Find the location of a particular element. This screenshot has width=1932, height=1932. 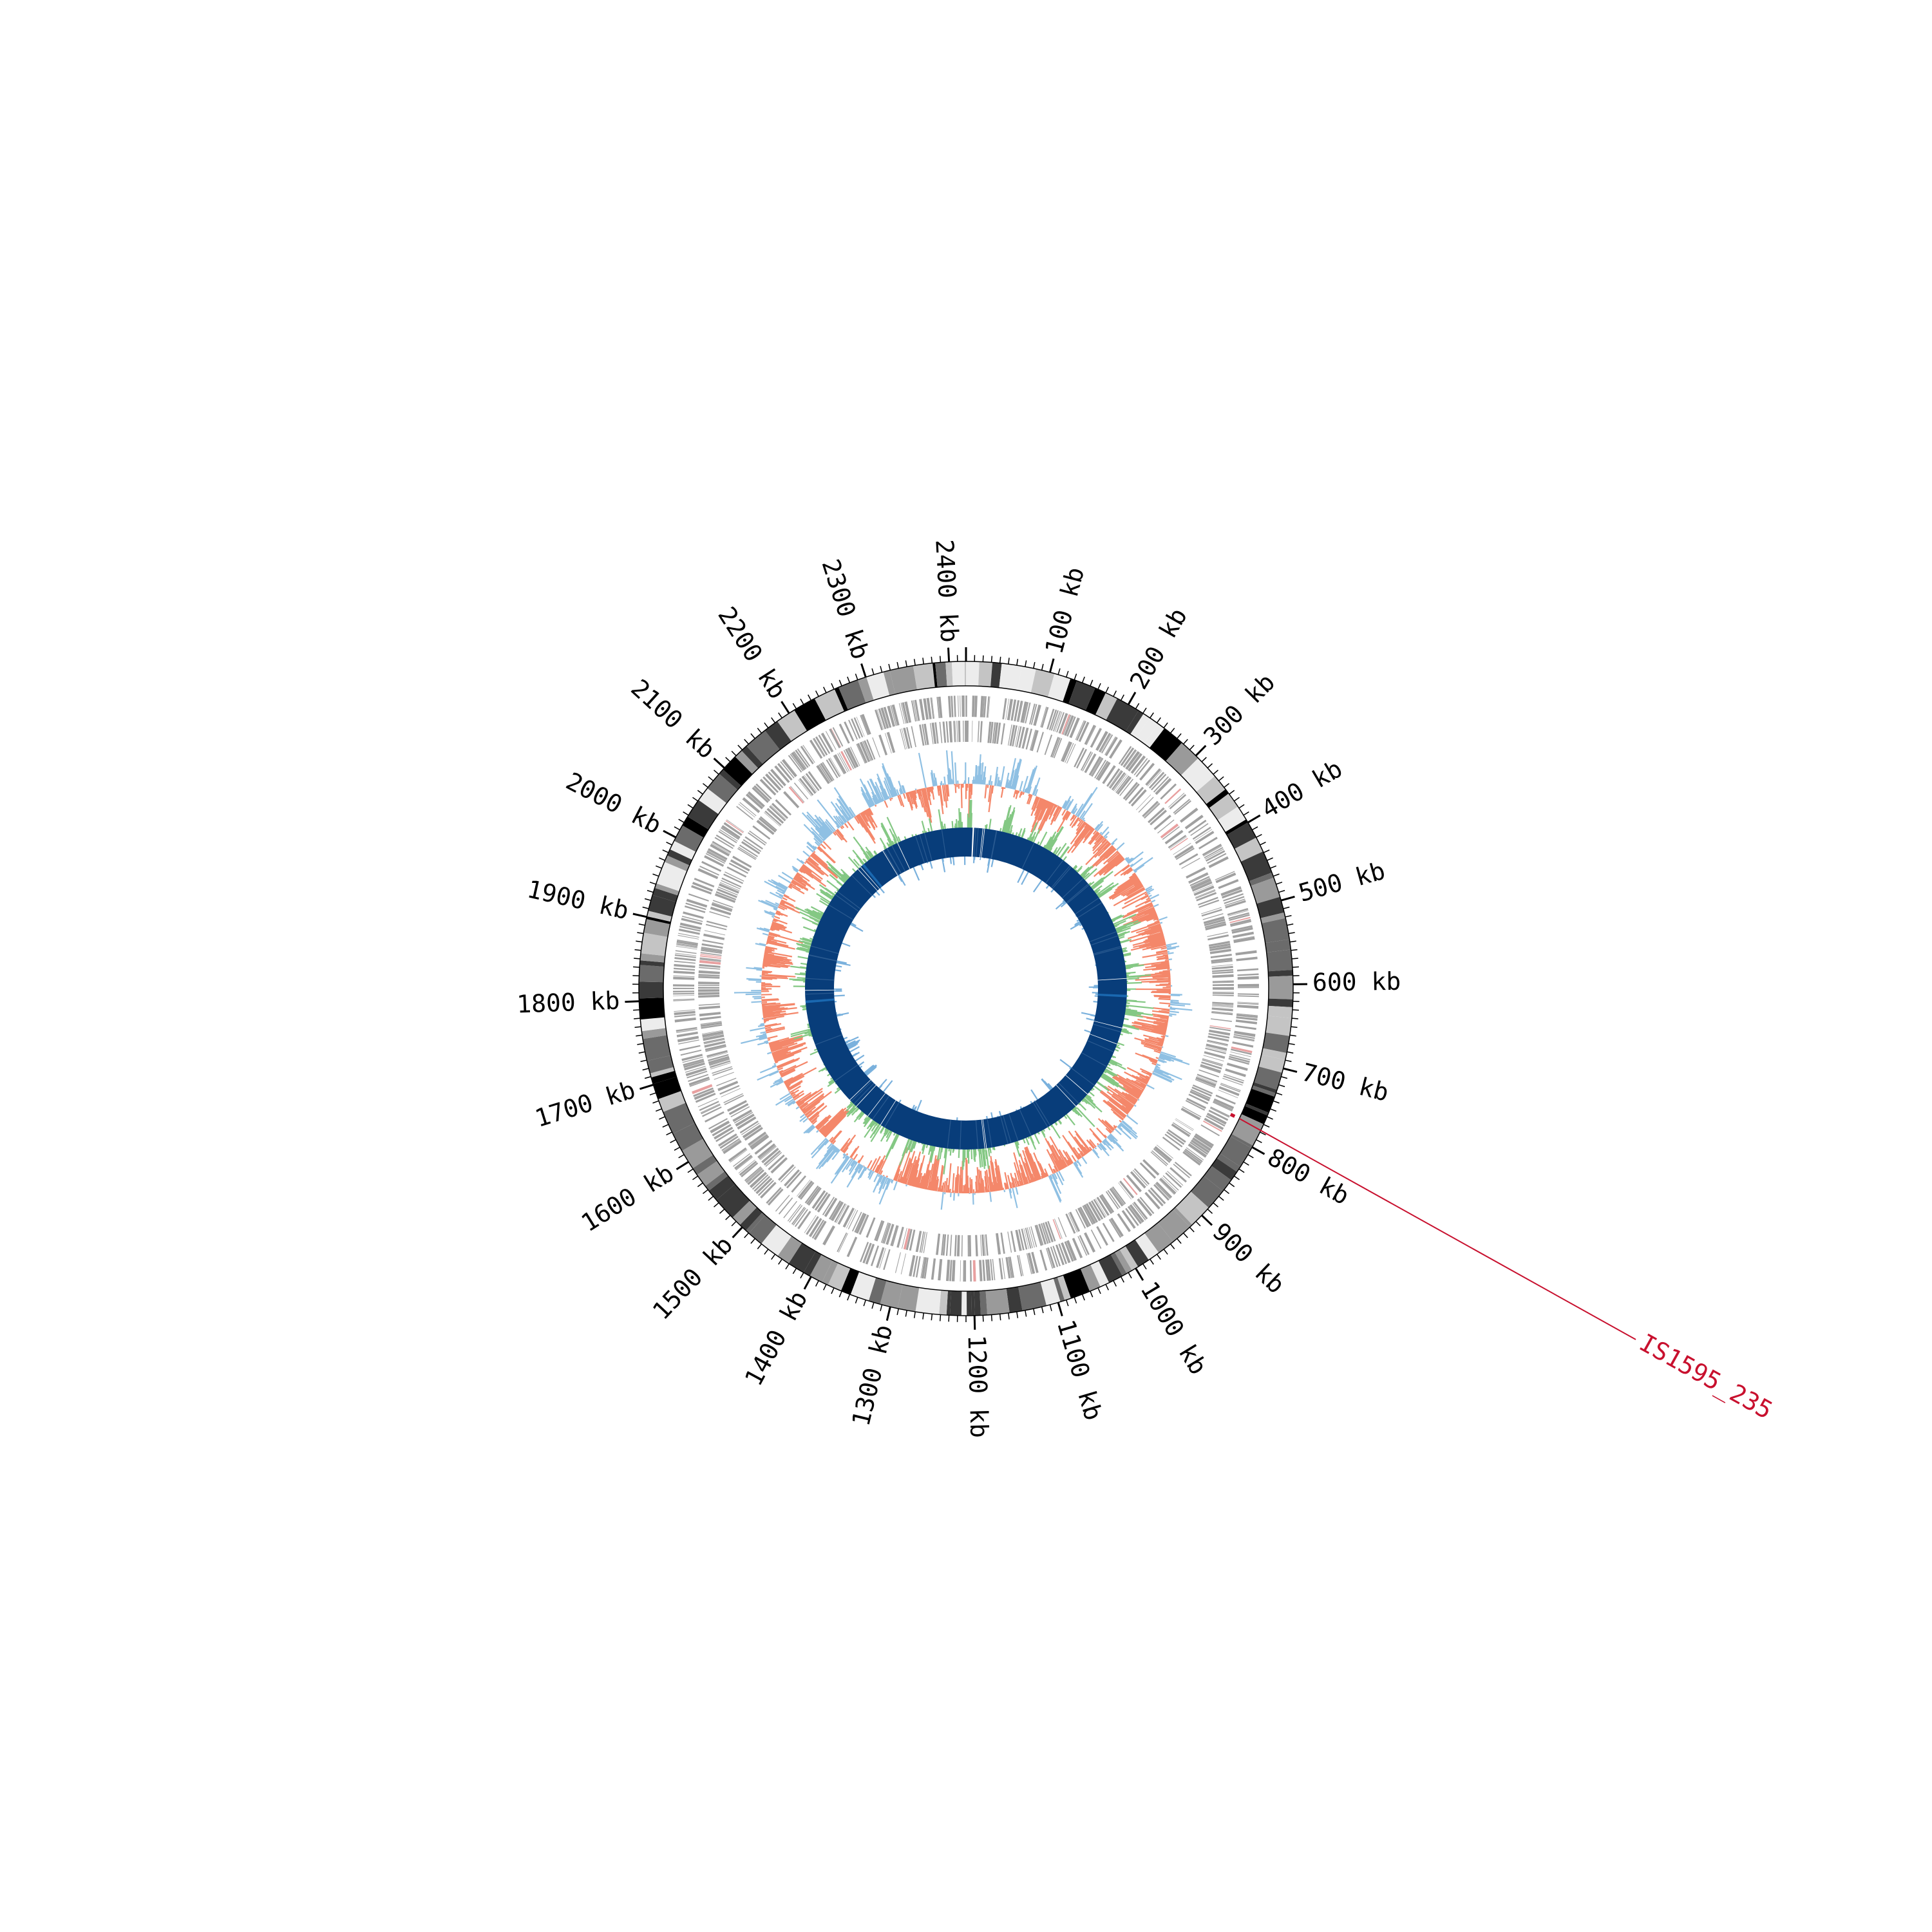

scale-tick-label: 1300 kb is located at coordinates (873, 1376).